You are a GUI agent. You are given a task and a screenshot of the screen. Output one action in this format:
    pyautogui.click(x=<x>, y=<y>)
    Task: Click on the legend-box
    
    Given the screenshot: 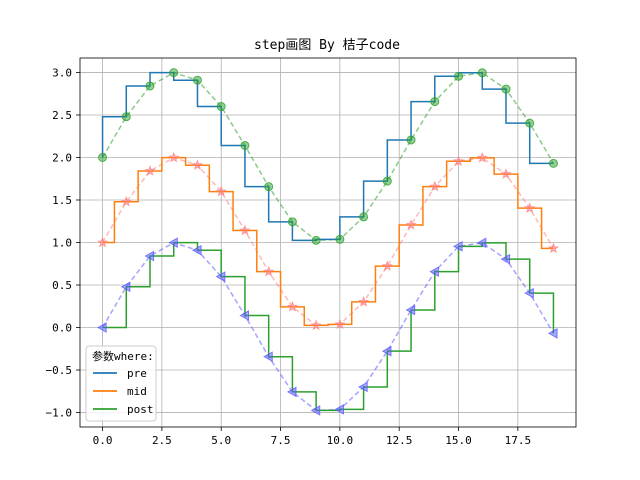 What is the action you would take?
    pyautogui.click(x=121, y=383)
    